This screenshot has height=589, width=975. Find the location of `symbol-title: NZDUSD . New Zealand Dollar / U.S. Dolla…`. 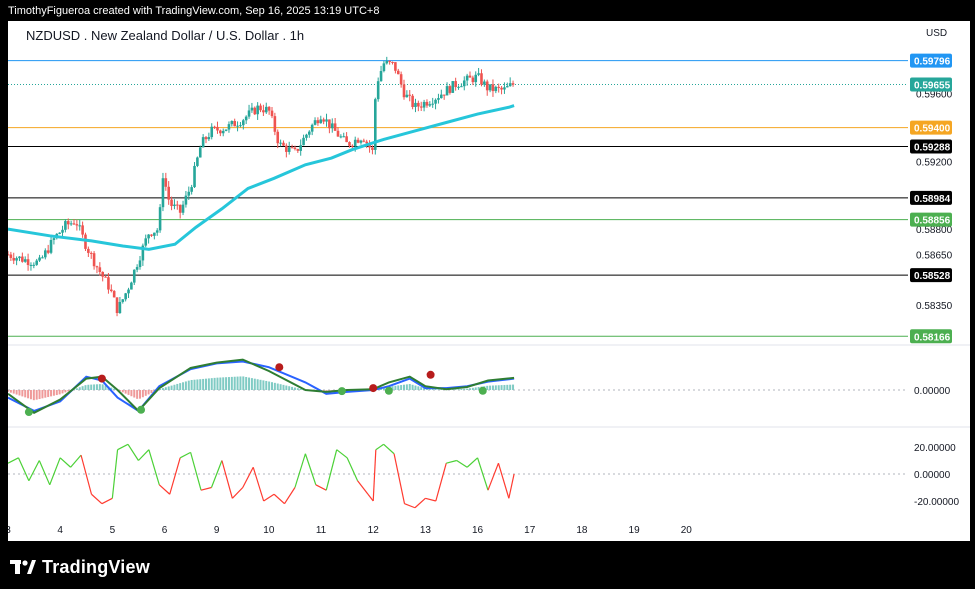

symbol-title: NZDUSD . New Zealand Dollar / U.S. Dolla… is located at coordinates (165, 35).